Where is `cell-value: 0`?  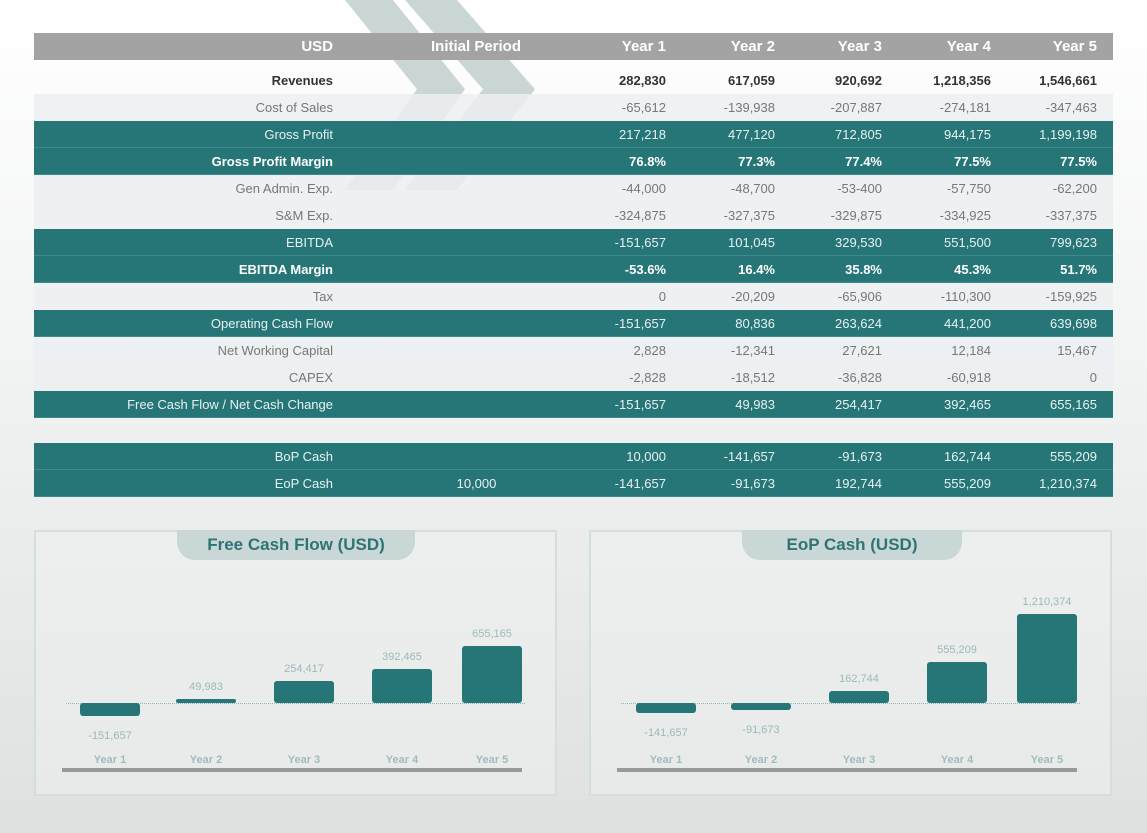 cell-value: 0 is located at coordinates (662, 296).